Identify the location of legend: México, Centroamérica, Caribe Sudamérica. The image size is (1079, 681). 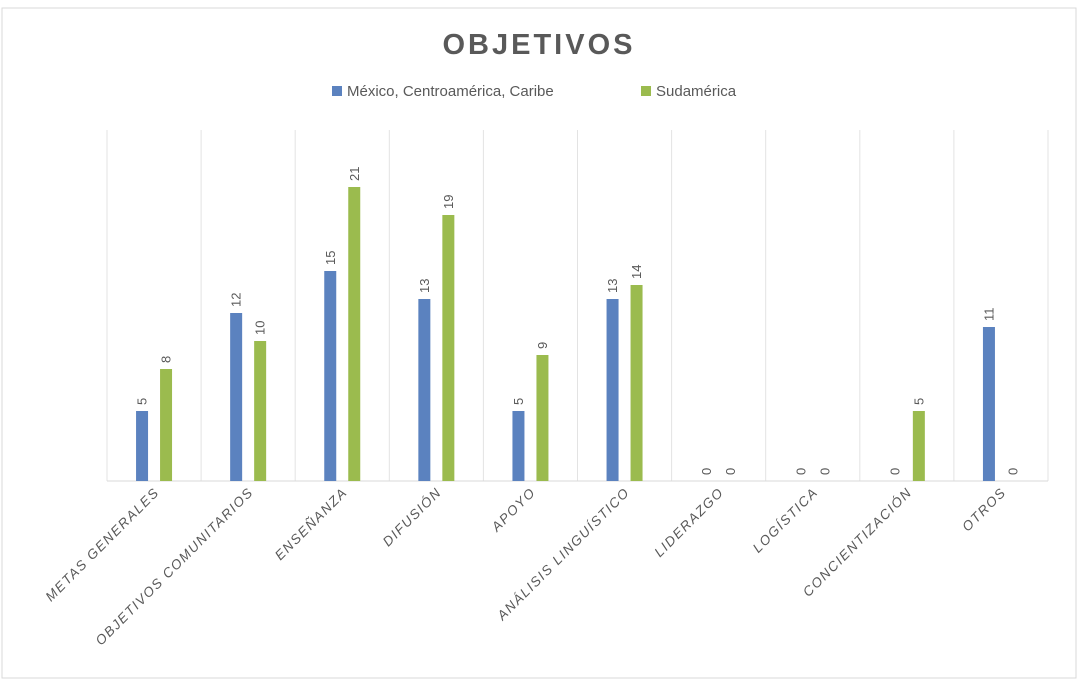
(534, 91).